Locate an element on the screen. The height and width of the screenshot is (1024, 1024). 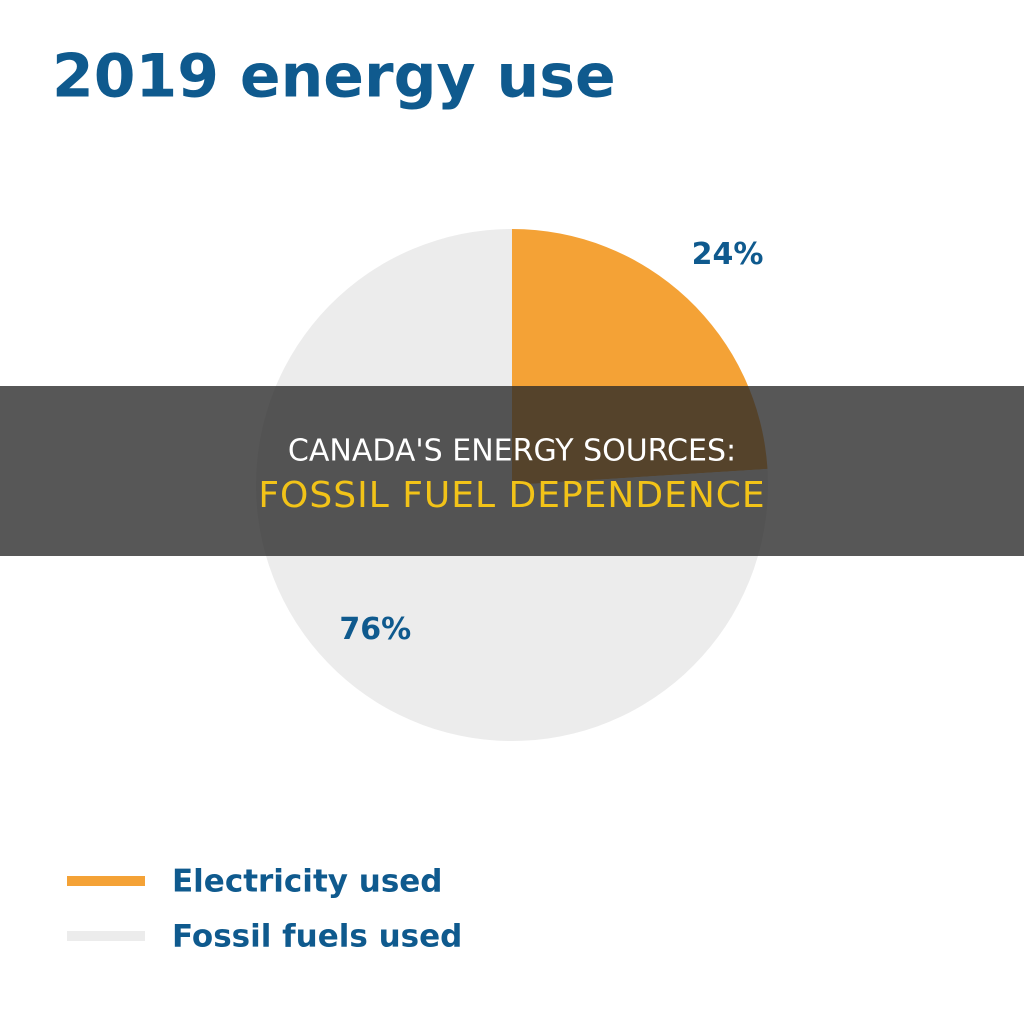
legend-label: Fossil fuels used is located at coordinates (317, 937).